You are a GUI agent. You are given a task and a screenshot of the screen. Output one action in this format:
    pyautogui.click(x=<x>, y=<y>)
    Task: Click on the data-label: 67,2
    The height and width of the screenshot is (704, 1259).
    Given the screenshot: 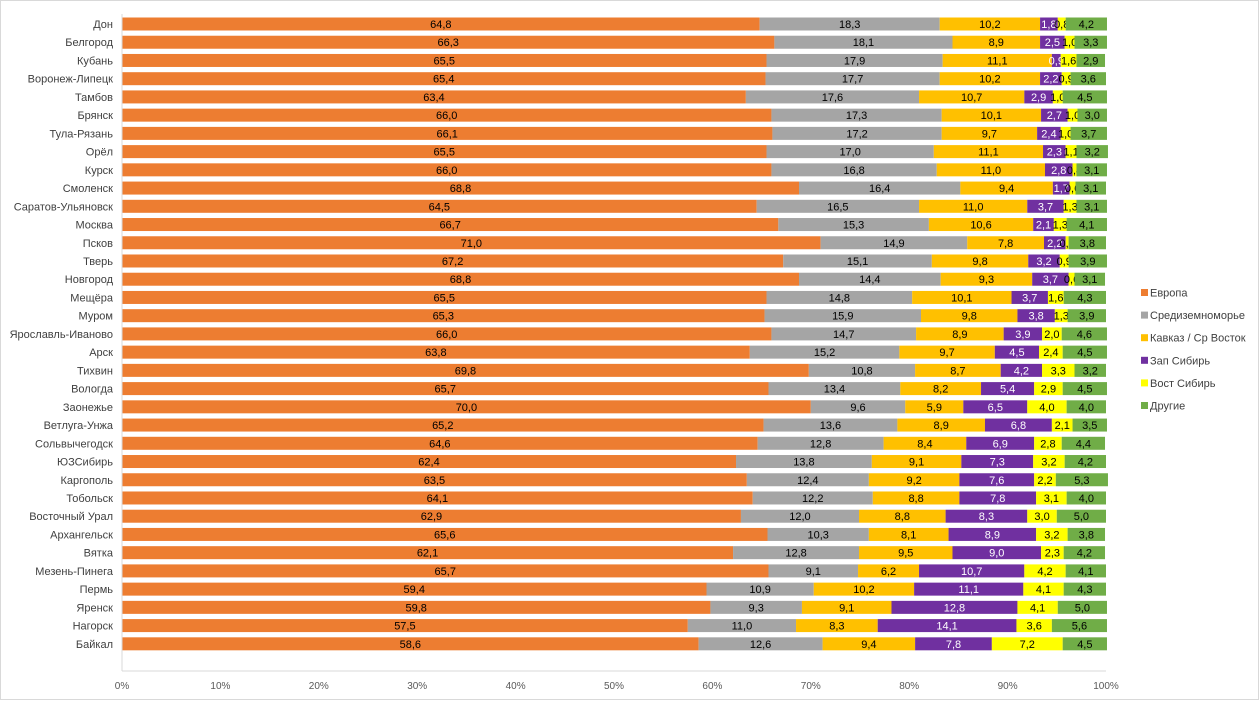 What is the action you would take?
    pyautogui.click(x=452, y=262)
    